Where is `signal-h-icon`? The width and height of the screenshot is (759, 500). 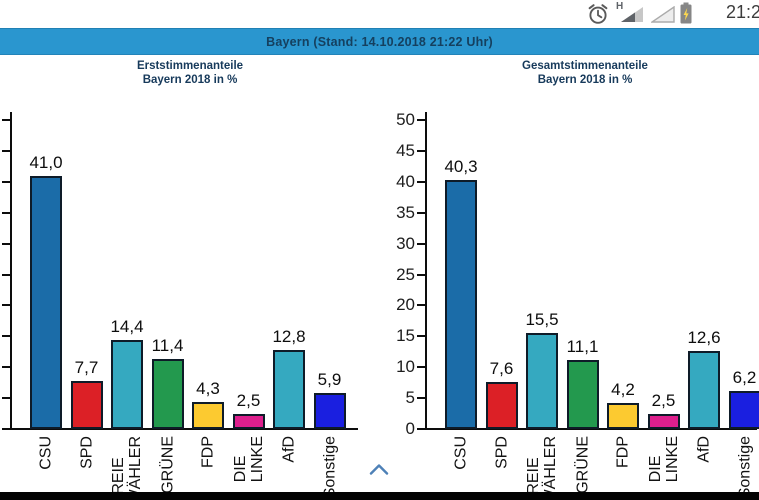
signal-h-icon is located at coordinates (632, 14).